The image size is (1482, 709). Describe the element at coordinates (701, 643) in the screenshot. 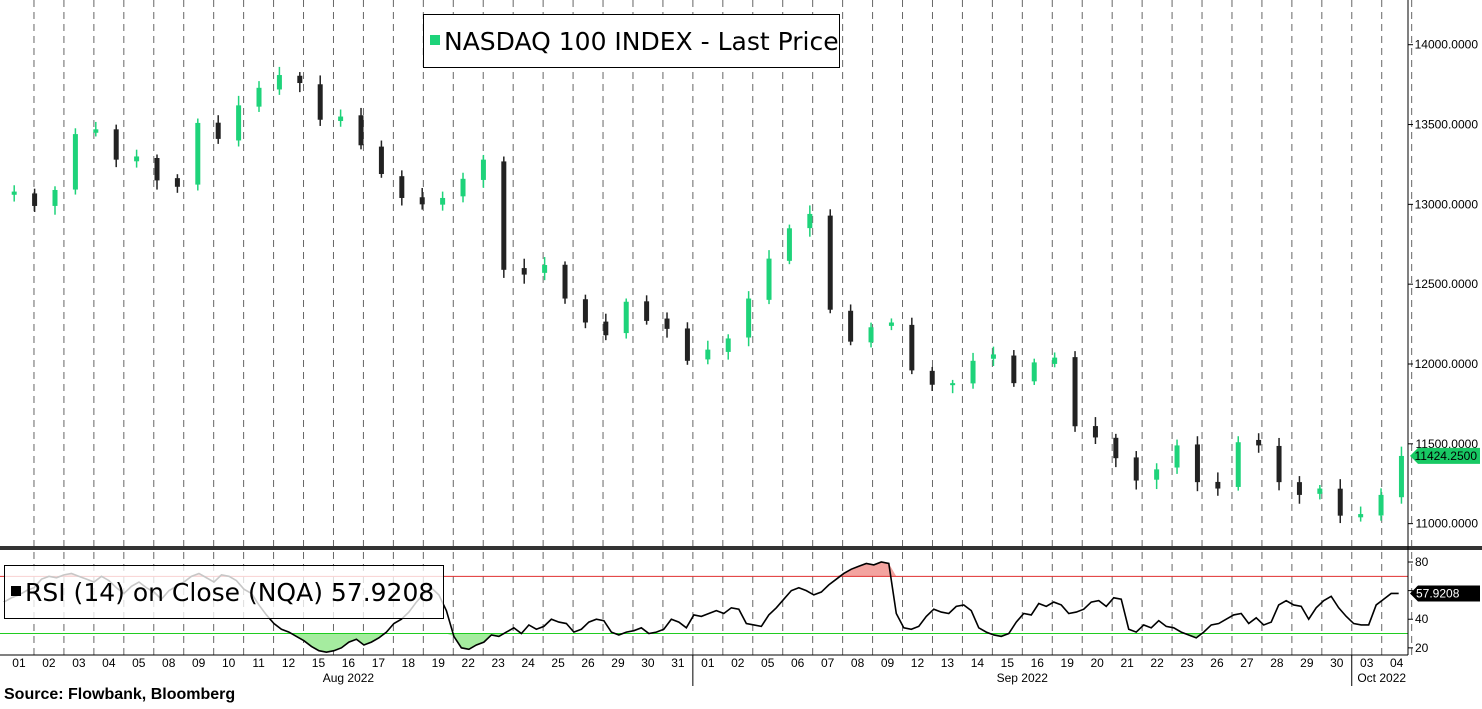

I see `rsi-oversold-fill` at that location.